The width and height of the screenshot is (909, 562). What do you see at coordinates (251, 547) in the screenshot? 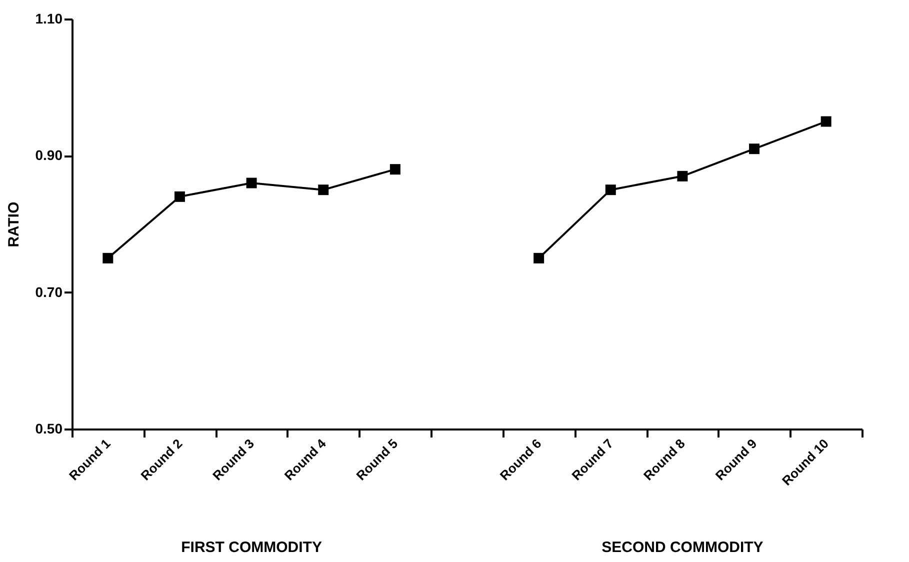
I see `text: FIRST COMMODITY` at bounding box center [251, 547].